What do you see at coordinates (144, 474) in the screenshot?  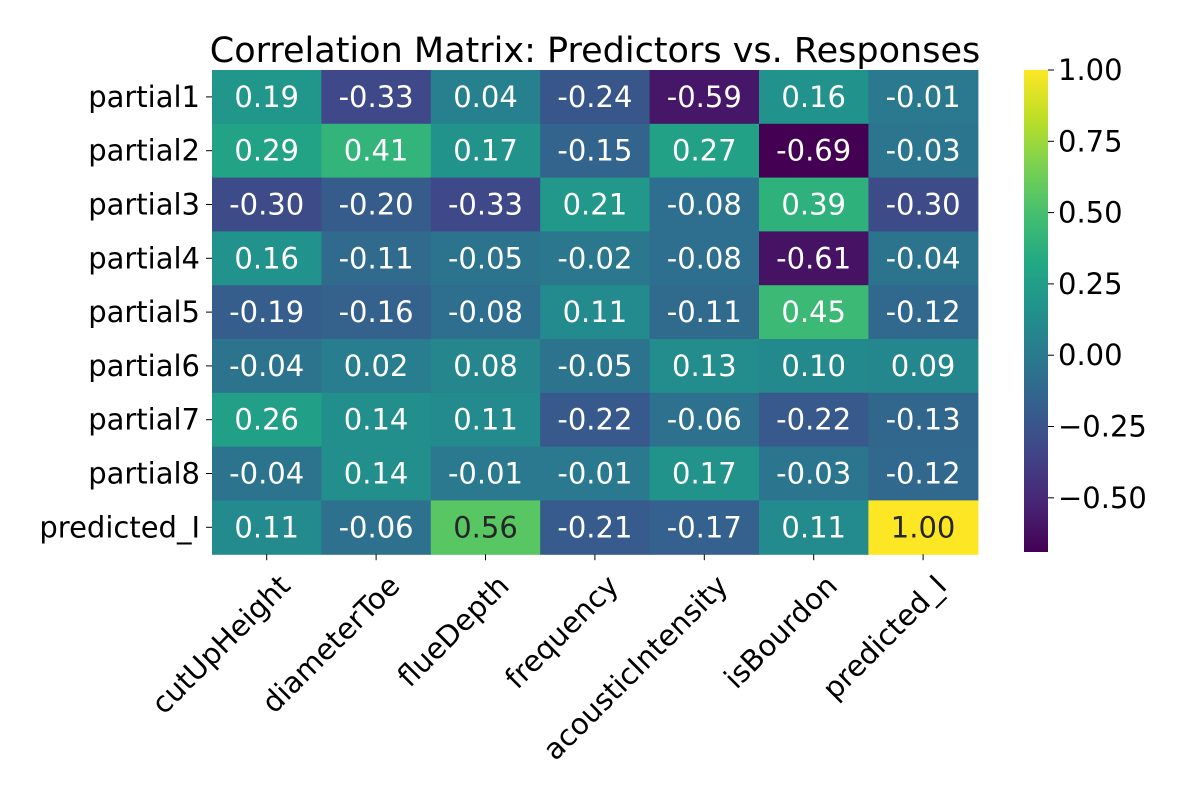 I see `row-tick-label: partial8` at bounding box center [144, 474].